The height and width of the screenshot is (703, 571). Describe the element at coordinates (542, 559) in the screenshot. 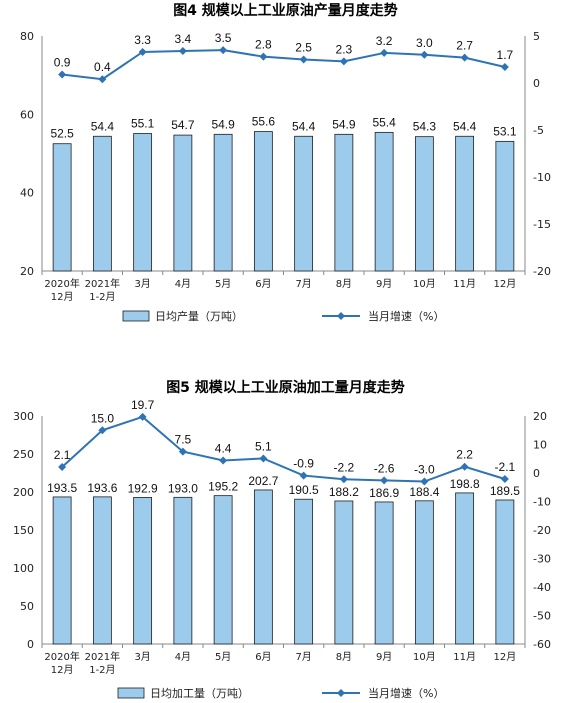

I see `right-axis-tick-label: -30` at that location.